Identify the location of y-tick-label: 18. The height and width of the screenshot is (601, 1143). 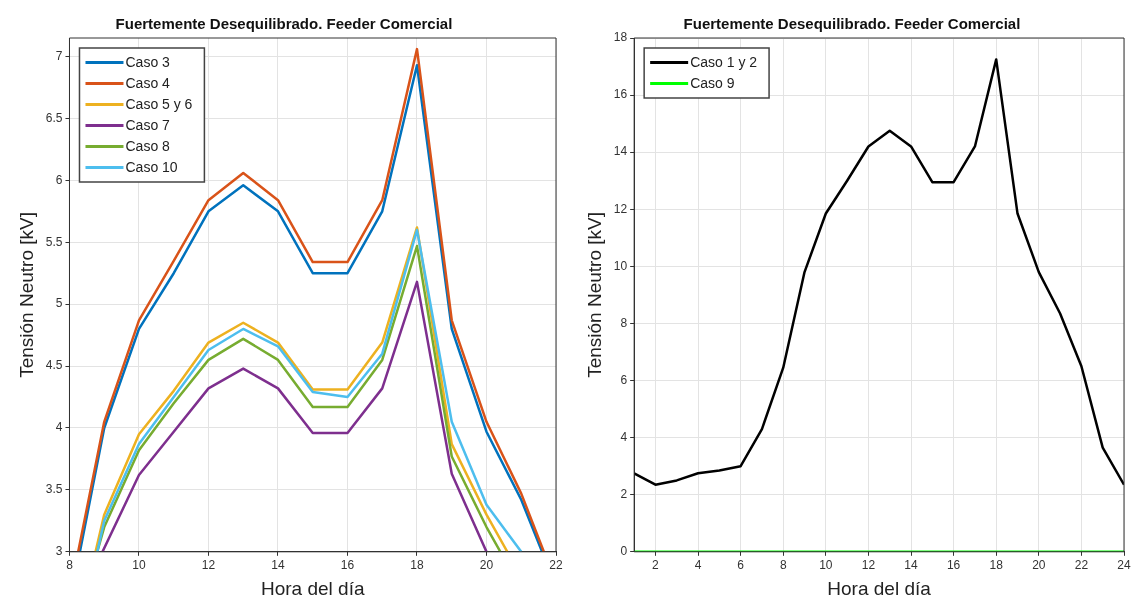
(620, 37).